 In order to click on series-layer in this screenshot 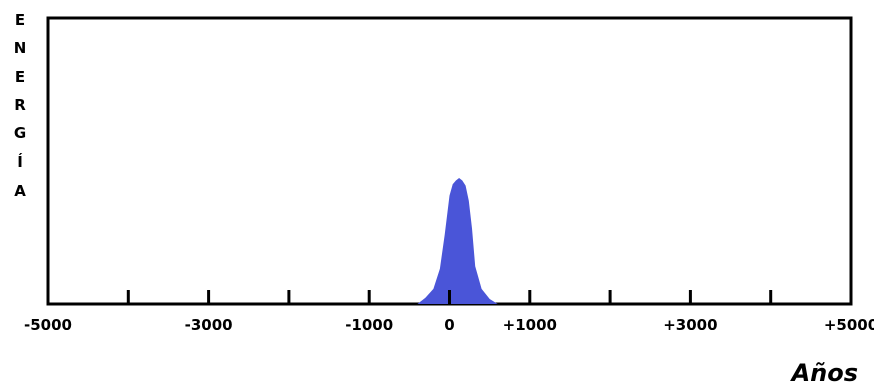, I will do `click(457, 241)`.